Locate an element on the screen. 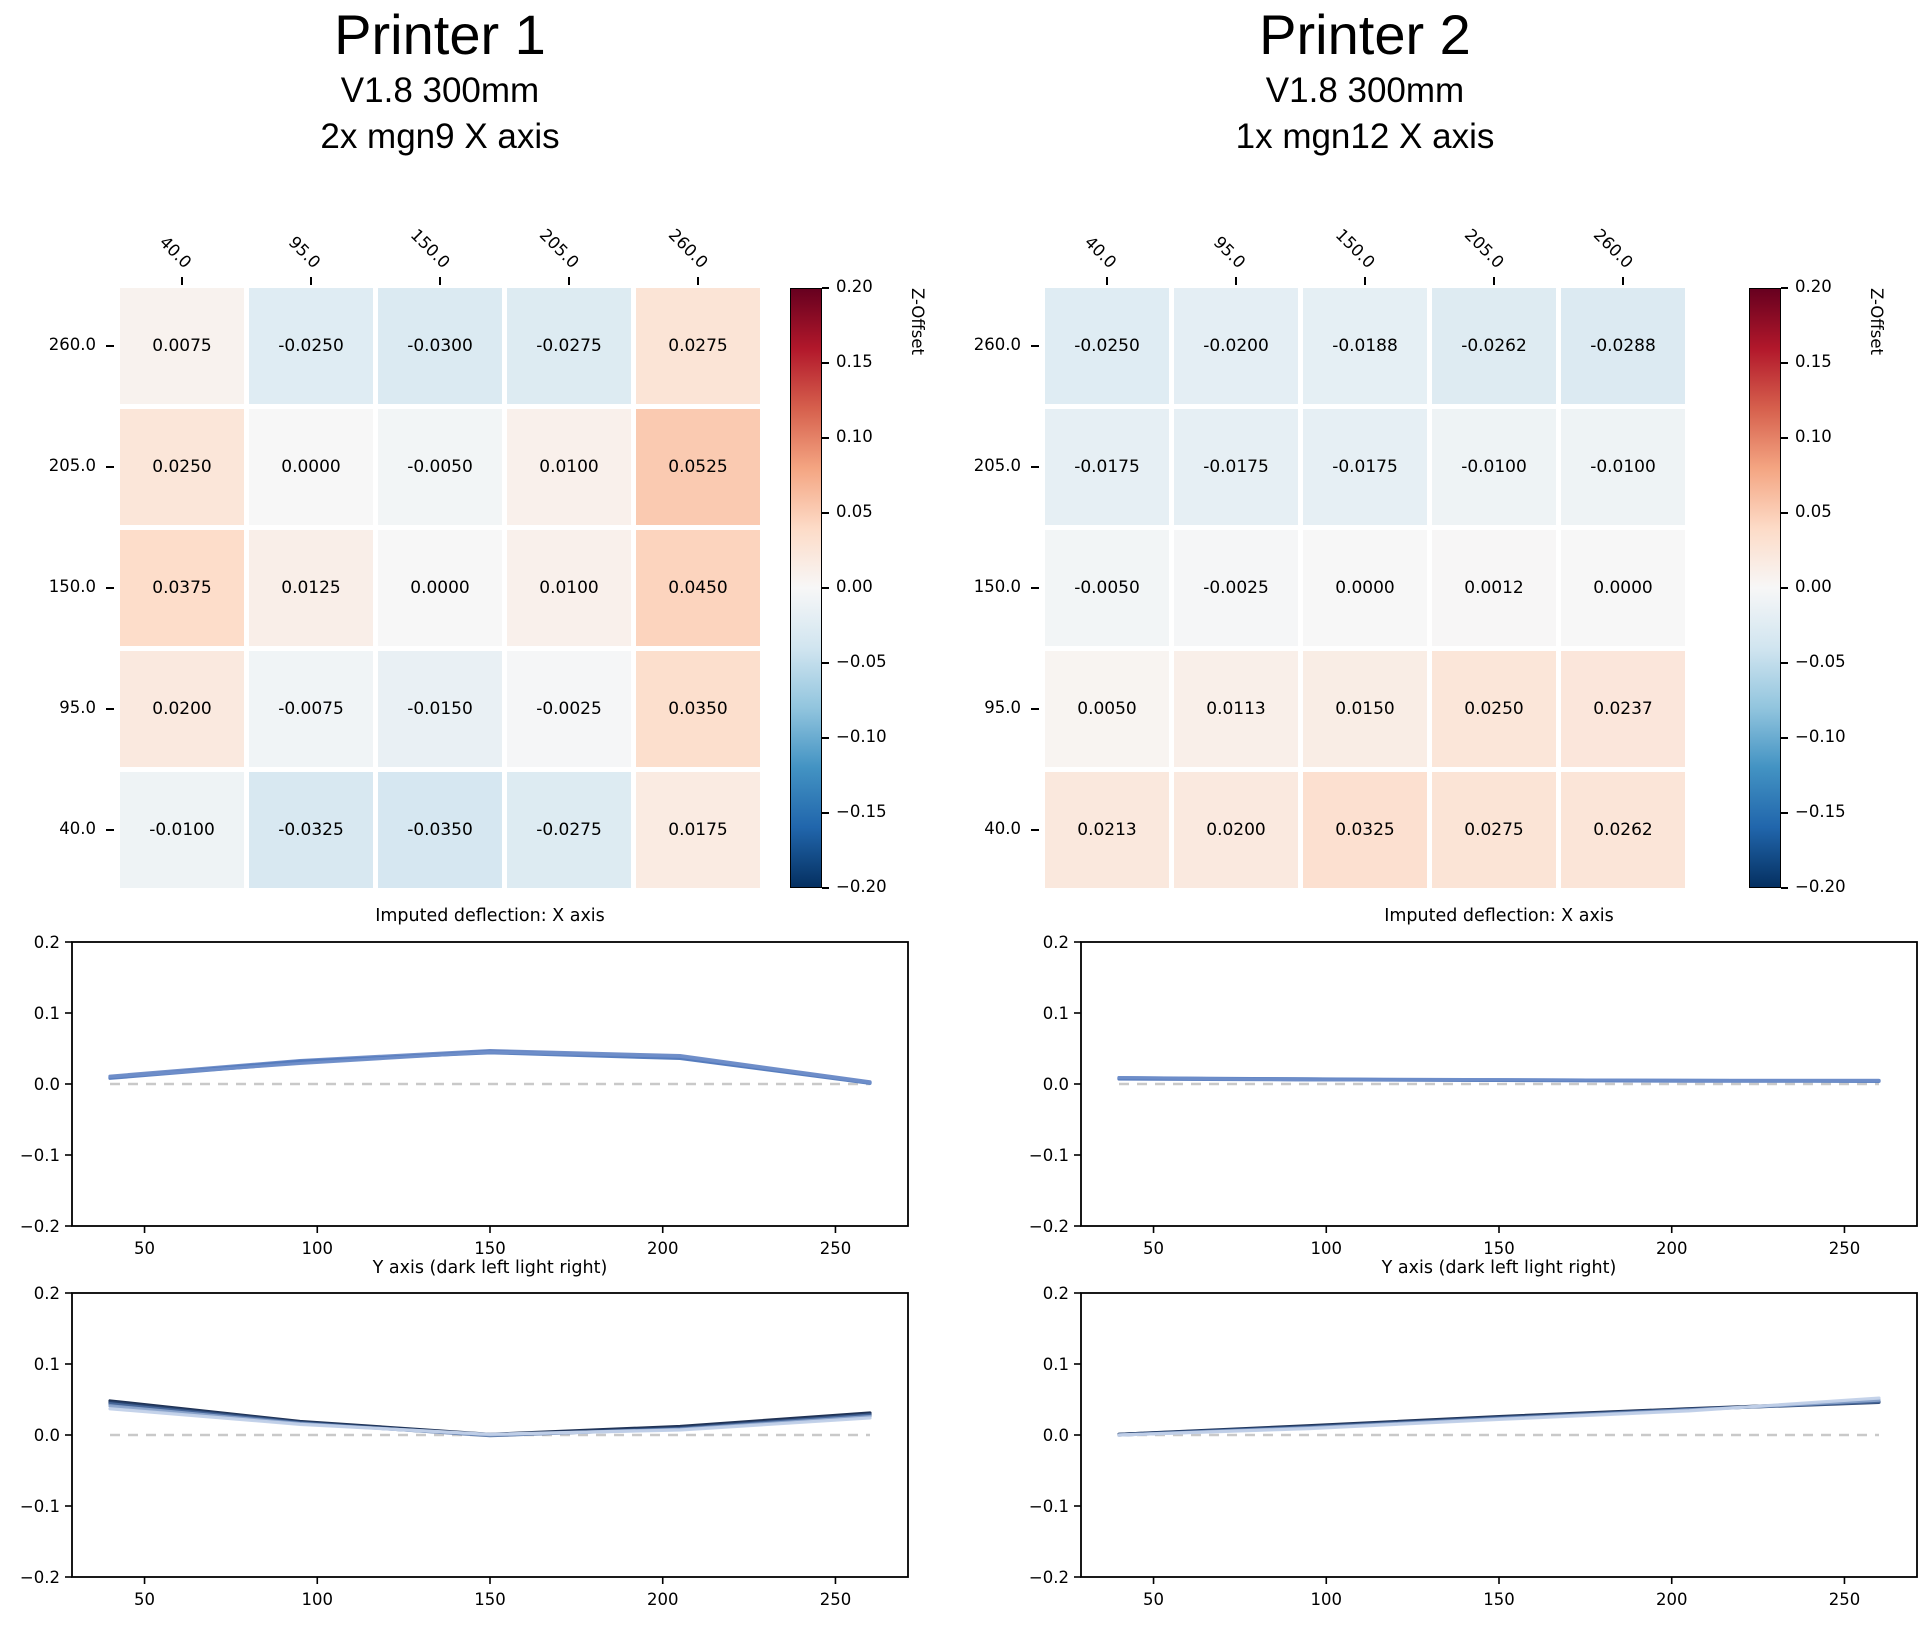  heatmap-row-label: 40.0 is located at coordinates (1002, 828).